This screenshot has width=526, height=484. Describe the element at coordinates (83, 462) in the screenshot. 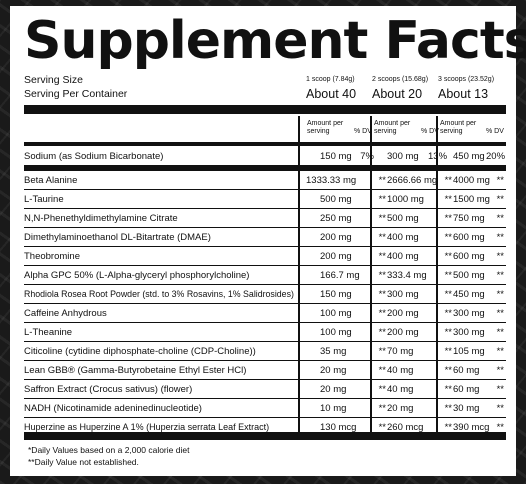

I see `footnote-not-established: **Daily Value not established.` at that location.